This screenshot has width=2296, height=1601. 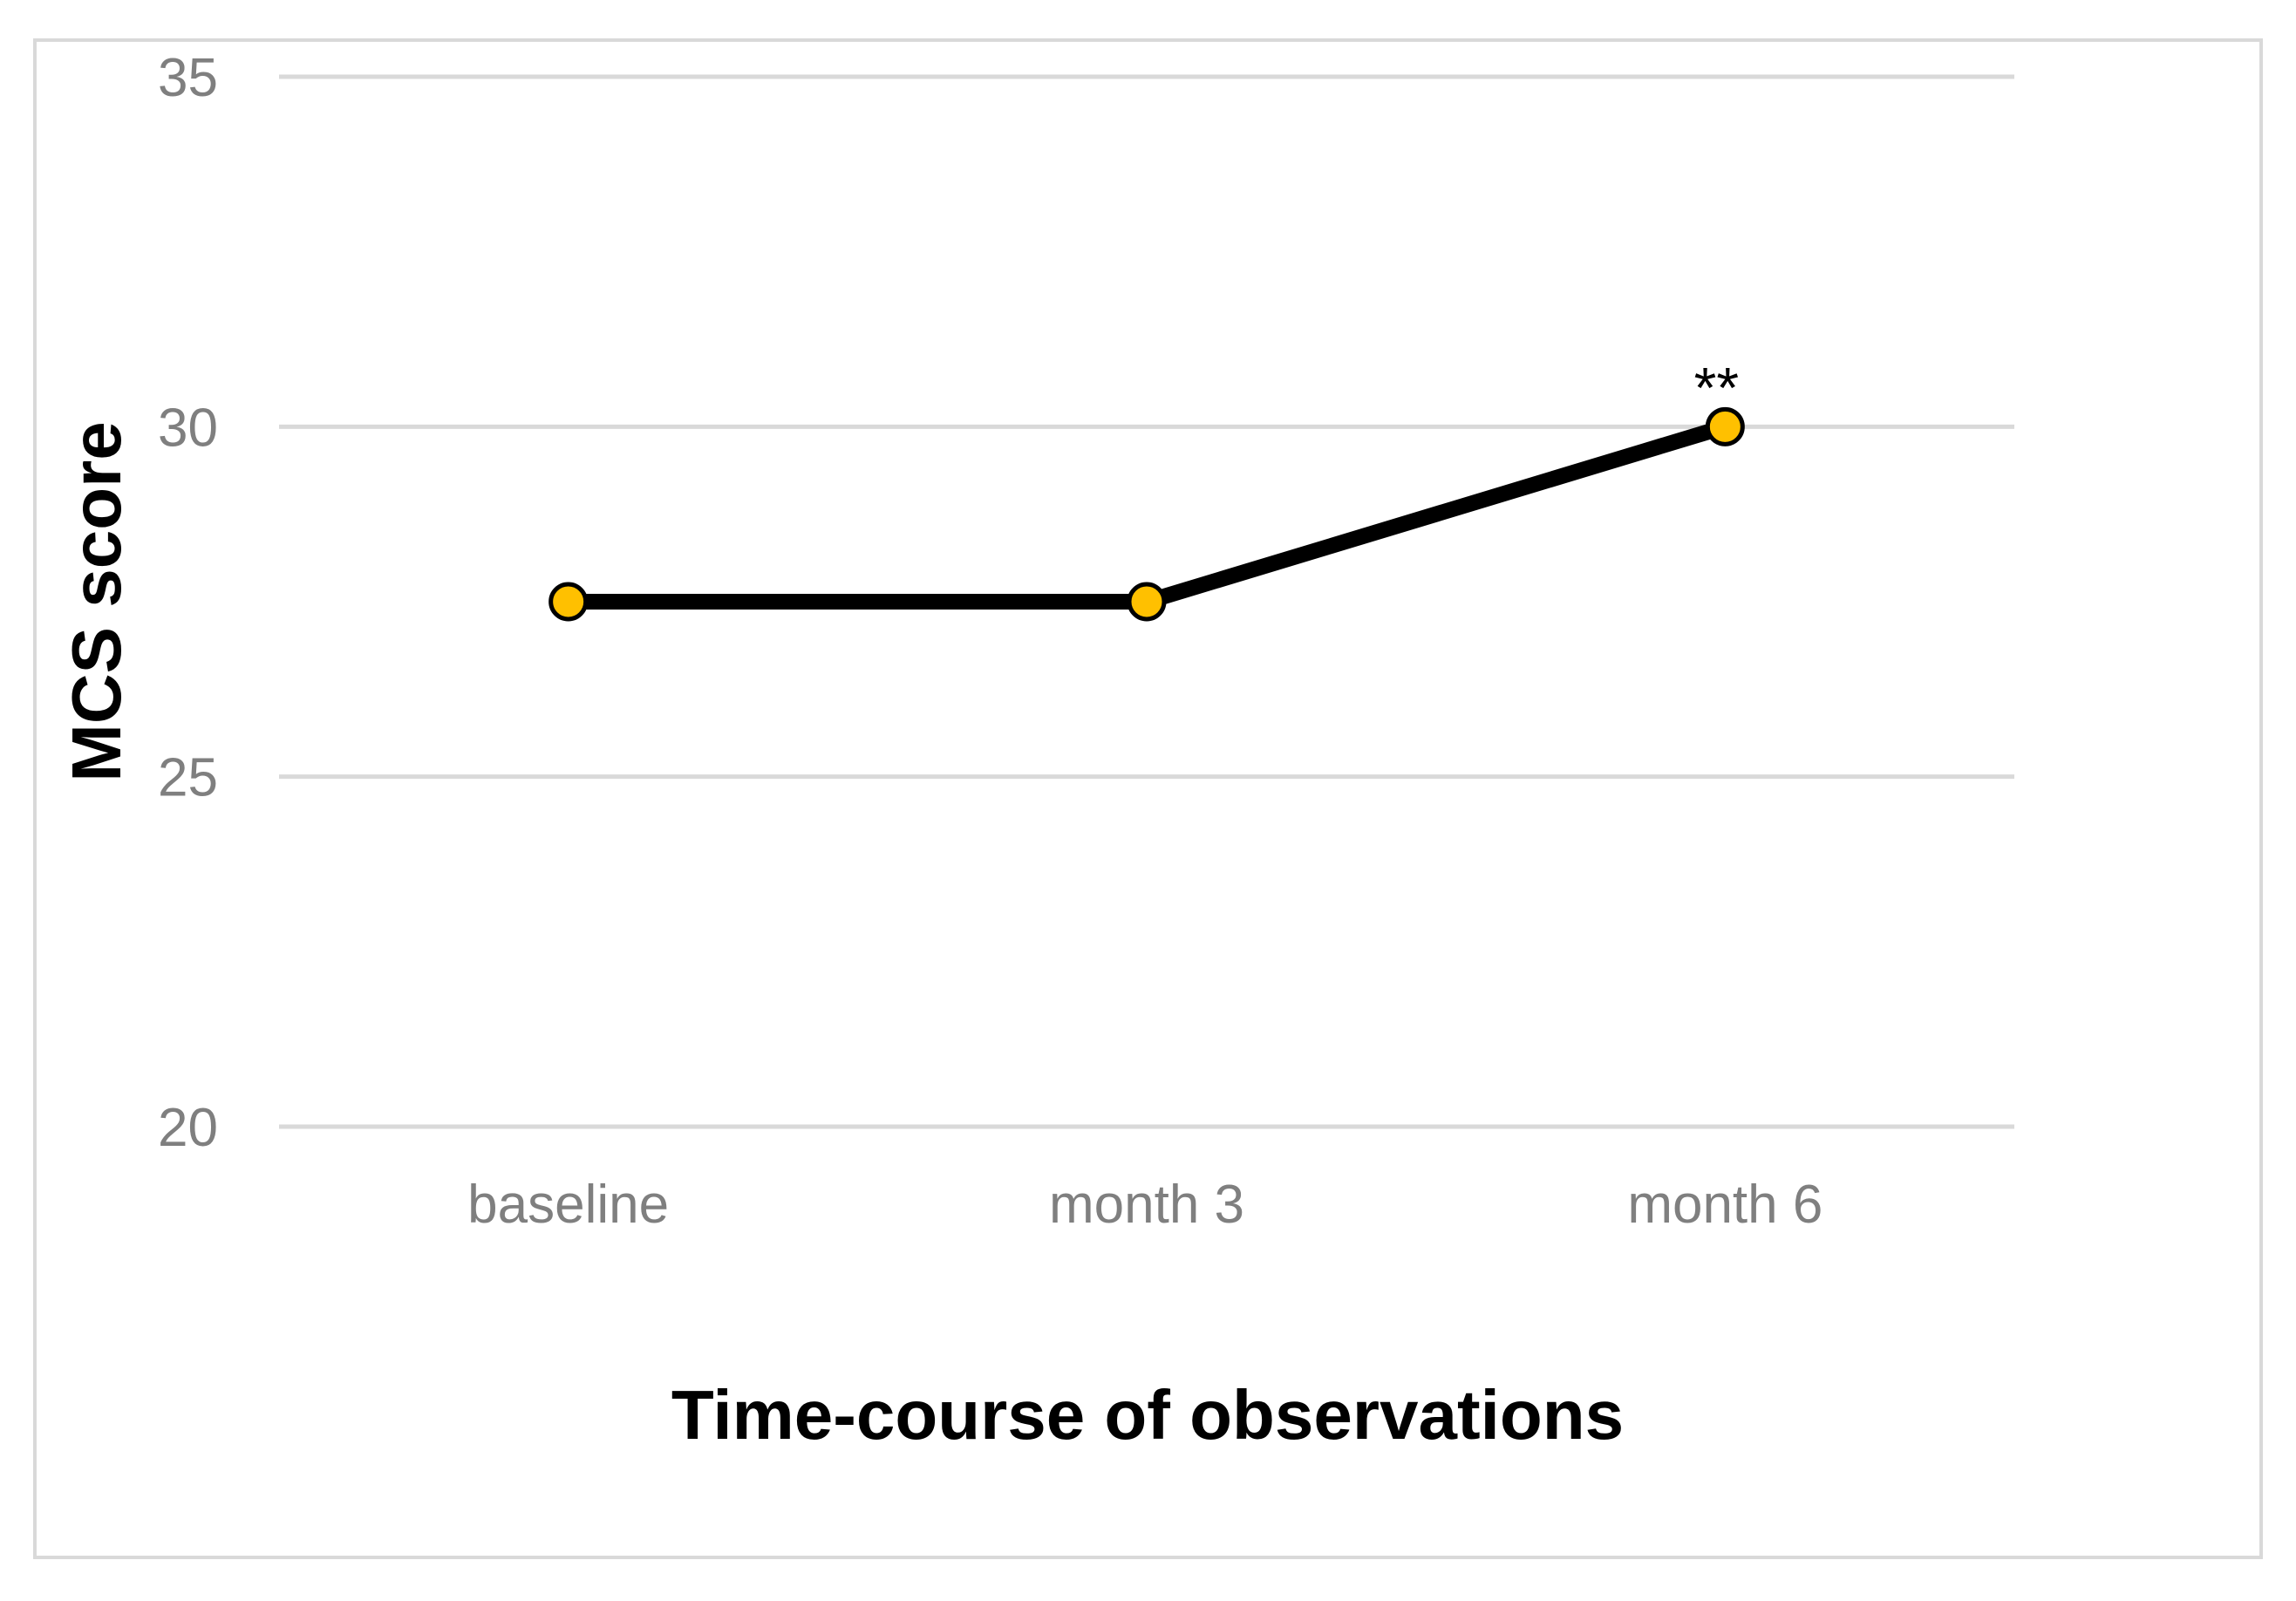 I want to click on y-tick-label: 30, so click(x=188, y=428).